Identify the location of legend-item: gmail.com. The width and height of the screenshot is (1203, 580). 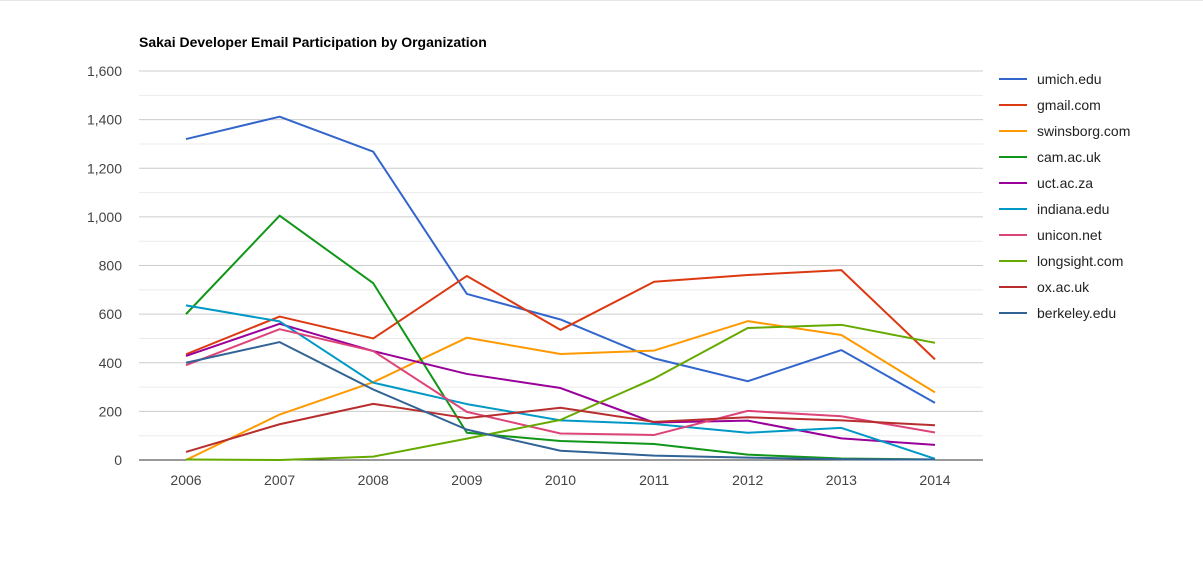
(1050, 105).